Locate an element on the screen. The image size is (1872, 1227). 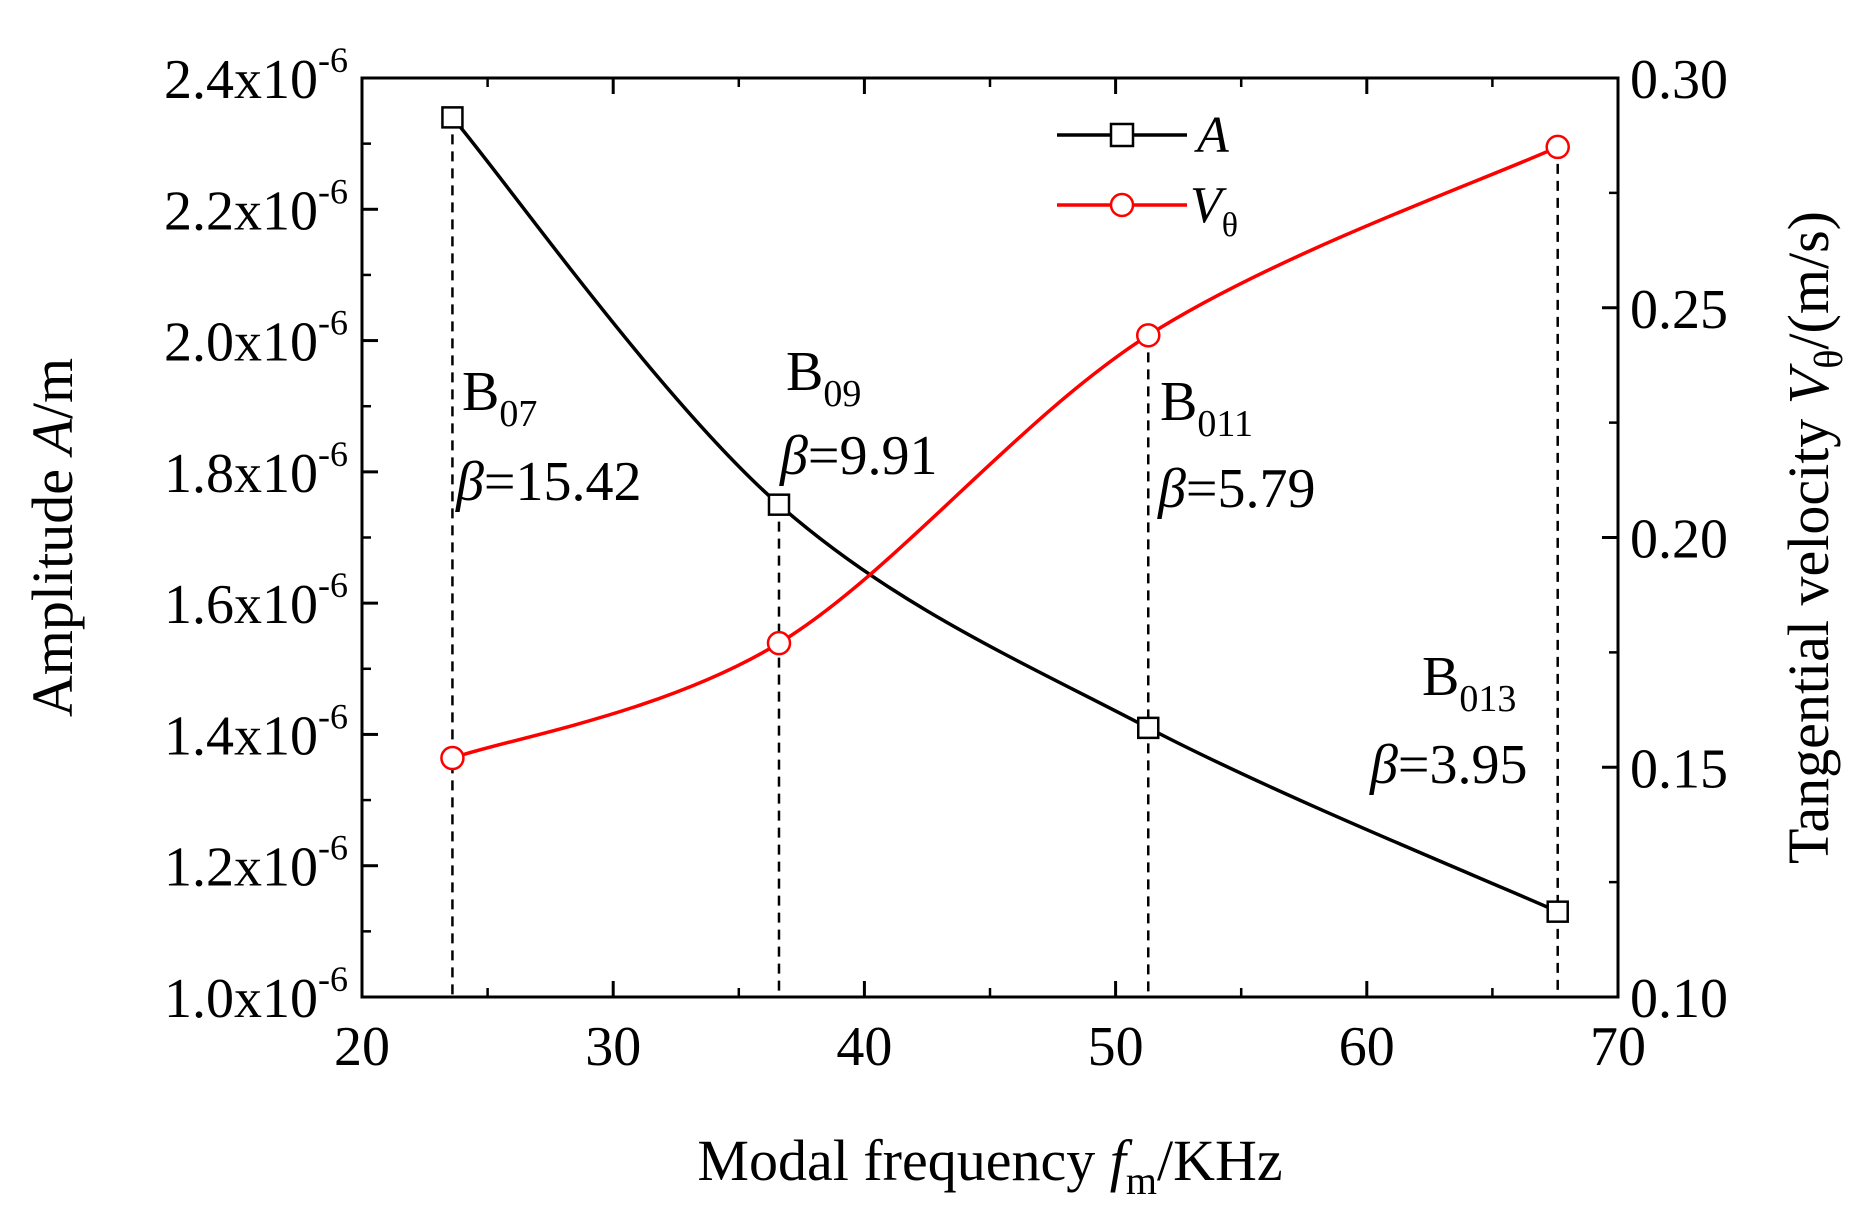
y-right-tick-label: 0.15 is located at coordinates (1679, 769).